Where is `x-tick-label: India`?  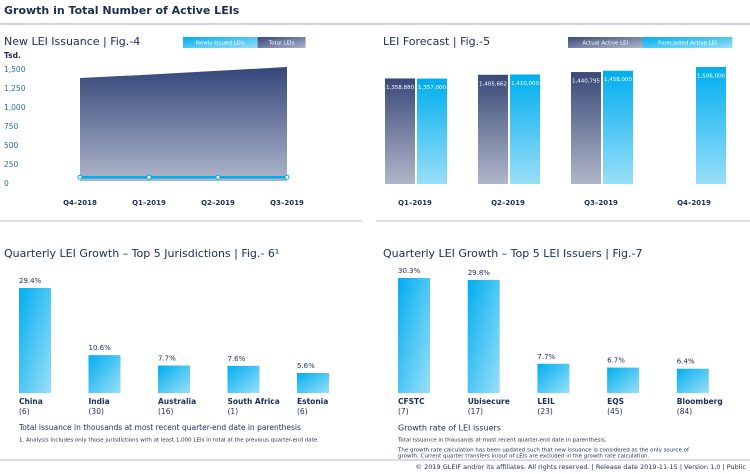
x-tick-label: India is located at coordinates (99, 401).